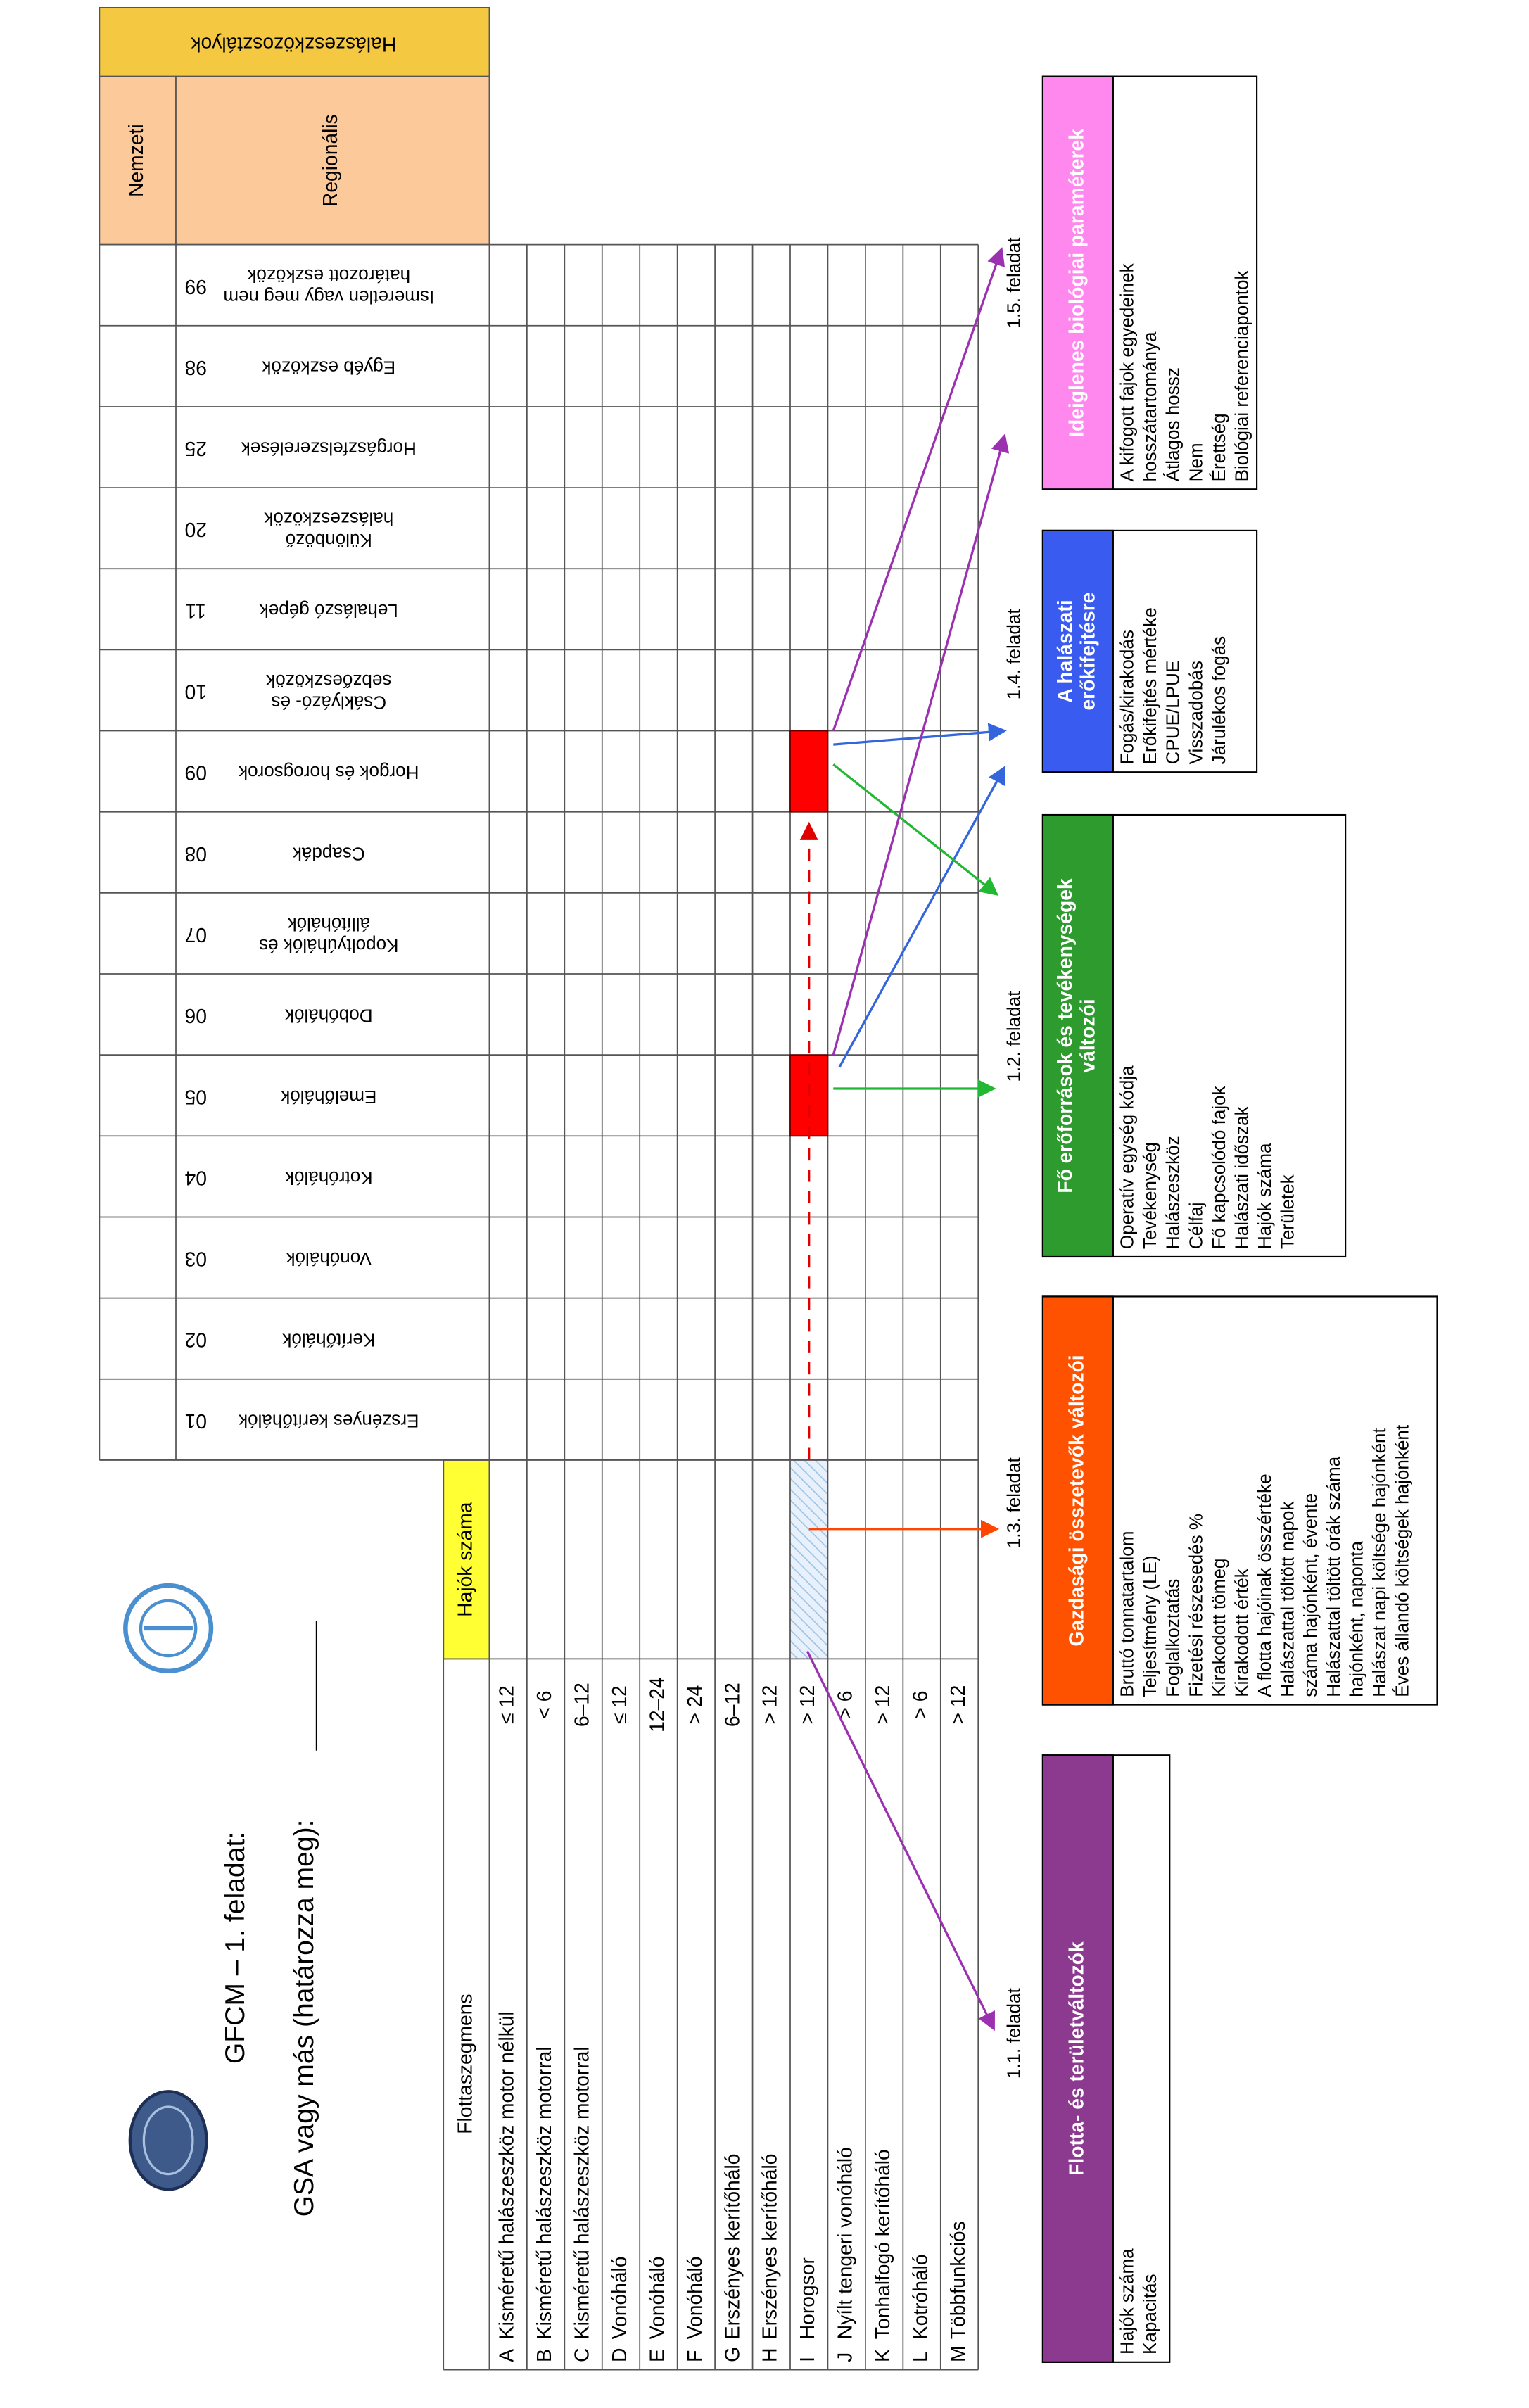  I want to click on gear-name: Kerítőhálók, so click(328, 1339).